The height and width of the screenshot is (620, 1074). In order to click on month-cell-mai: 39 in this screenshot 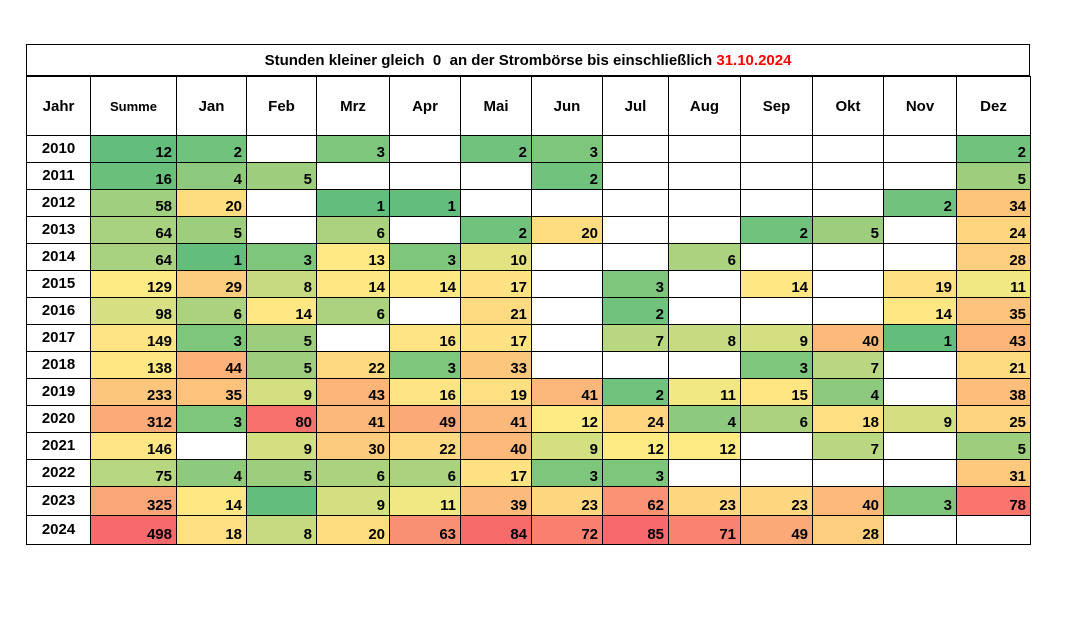, I will do `click(496, 501)`.